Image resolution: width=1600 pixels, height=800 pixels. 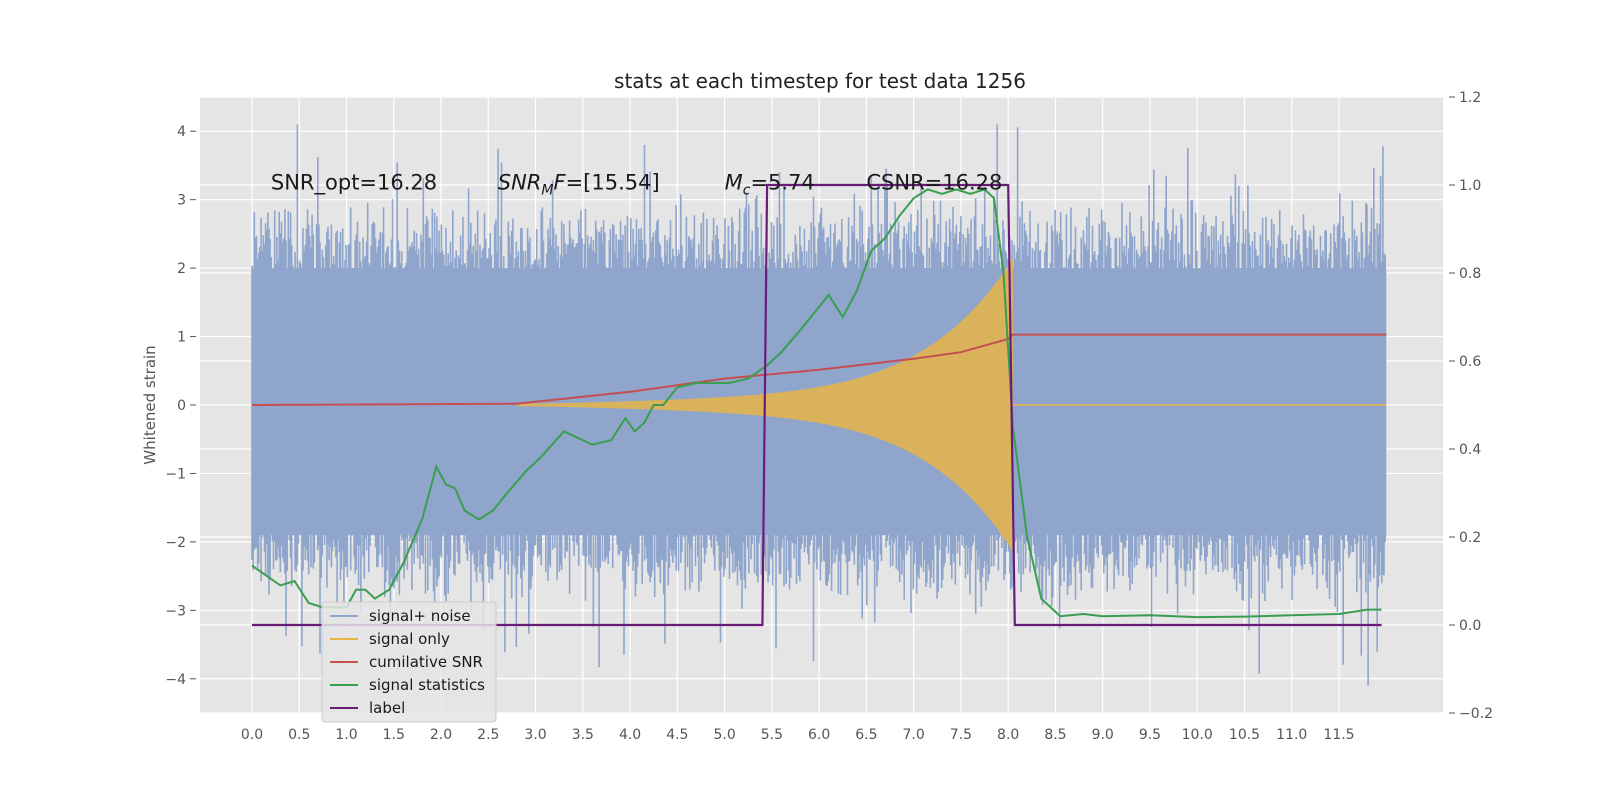 I want to click on y-tick-label: −3, so click(x=175, y=611).